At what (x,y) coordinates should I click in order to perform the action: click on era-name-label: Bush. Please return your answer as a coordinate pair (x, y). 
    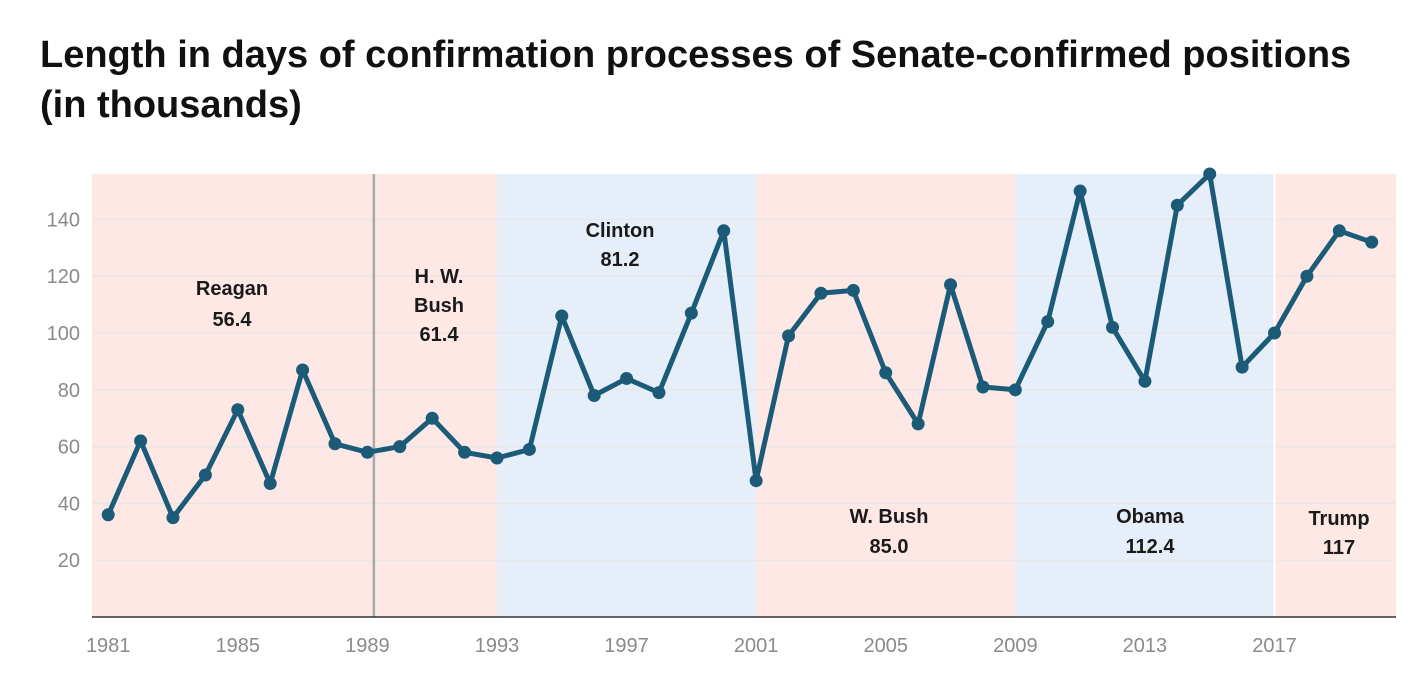
    Looking at the image, I should click on (439, 306).